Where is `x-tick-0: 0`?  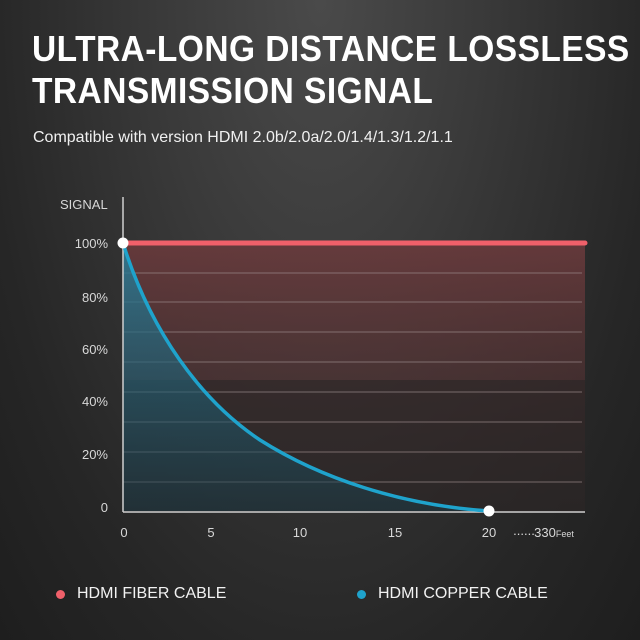
x-tick-0: 0 is located at coordinates (124, 532).